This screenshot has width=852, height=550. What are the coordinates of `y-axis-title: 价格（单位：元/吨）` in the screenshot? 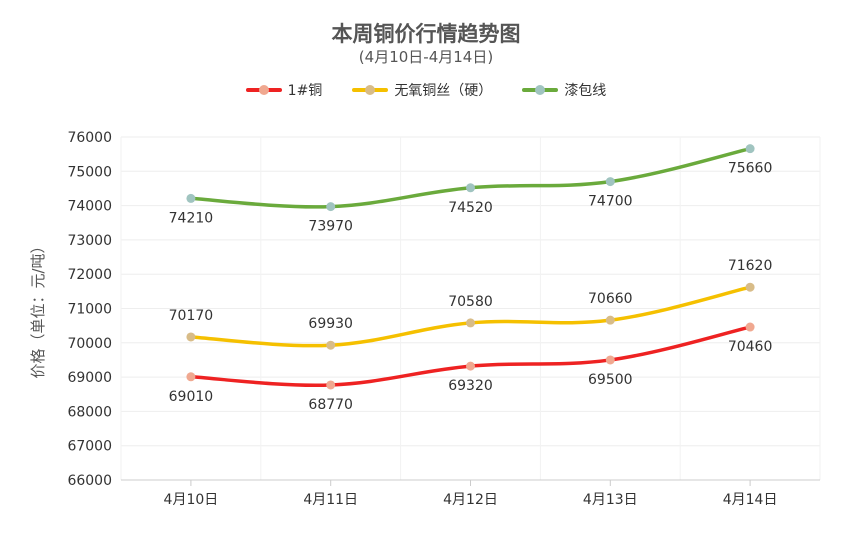 It's located at (38, 308).